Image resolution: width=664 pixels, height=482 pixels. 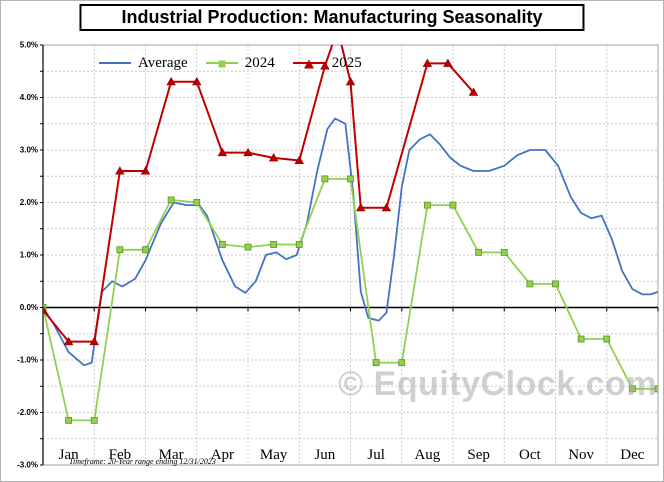 What do you see at coordinates (327, 63) in the screenshot?
I see `legend-item-2025: 2025` at bounding box center [327, 63].